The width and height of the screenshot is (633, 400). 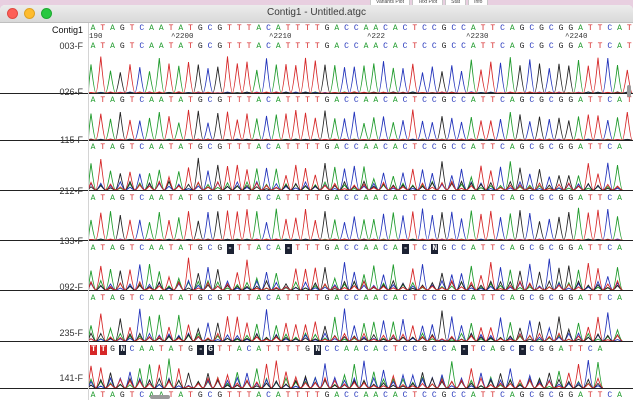 I want to click on ruler-tick: 190, so click(x=96, y=37).